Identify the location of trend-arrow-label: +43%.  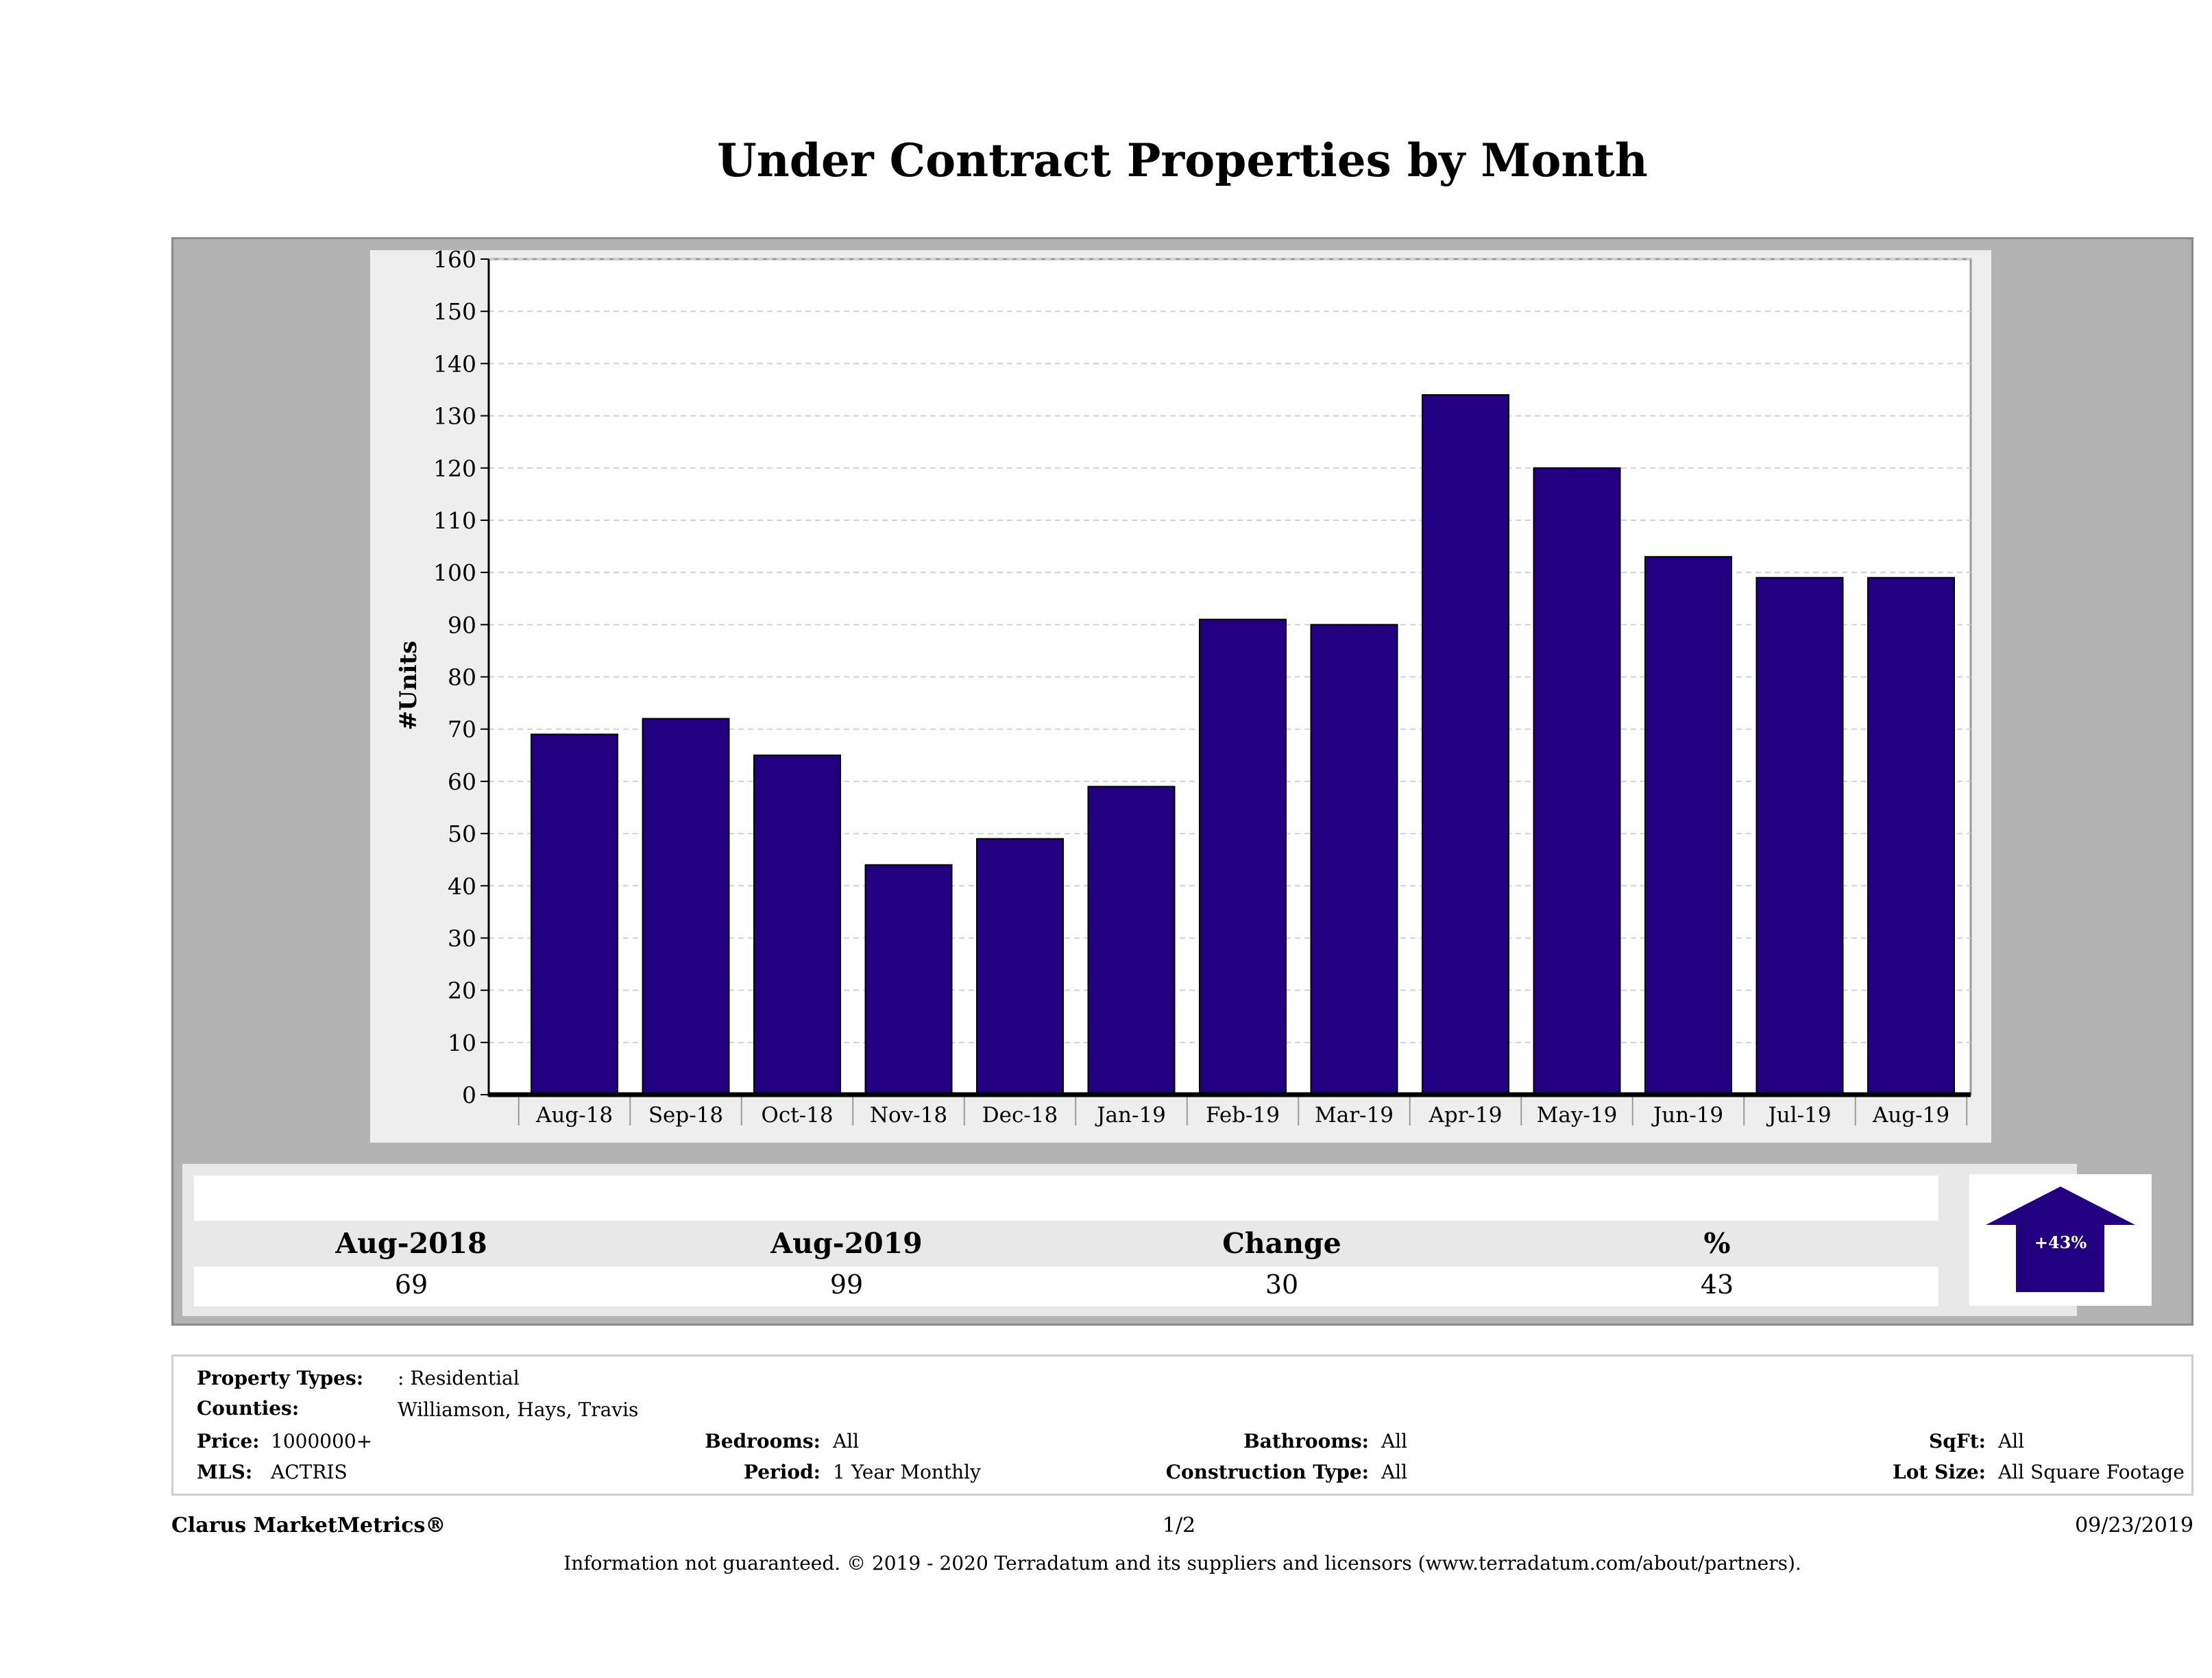
(2060, 1242).